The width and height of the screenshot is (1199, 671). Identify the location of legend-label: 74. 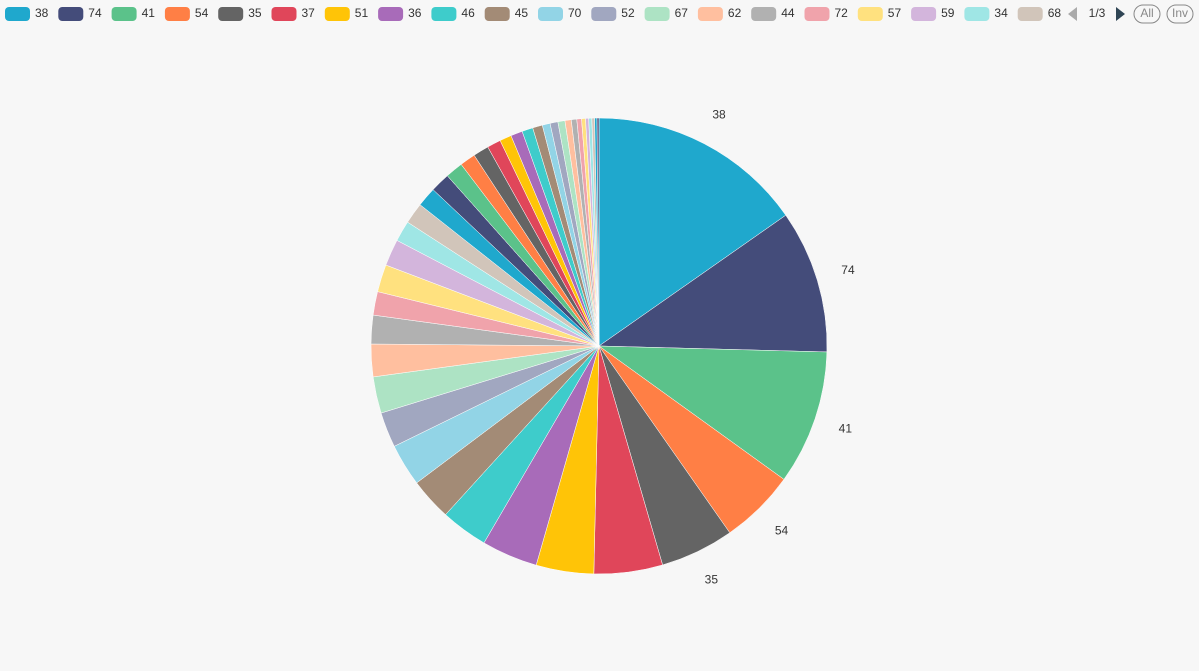
(95, 13).